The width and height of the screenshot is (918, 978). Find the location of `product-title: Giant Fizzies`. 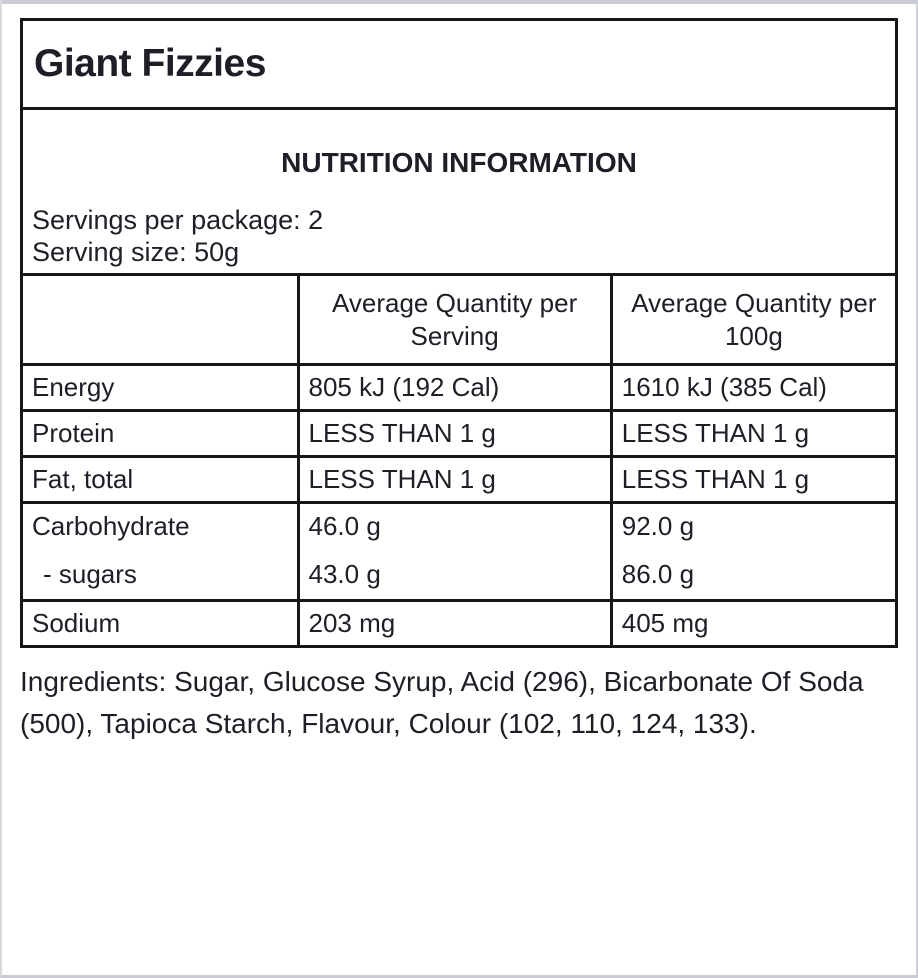

product-title: Giant Fizzies is located at coordinates (150, 63).